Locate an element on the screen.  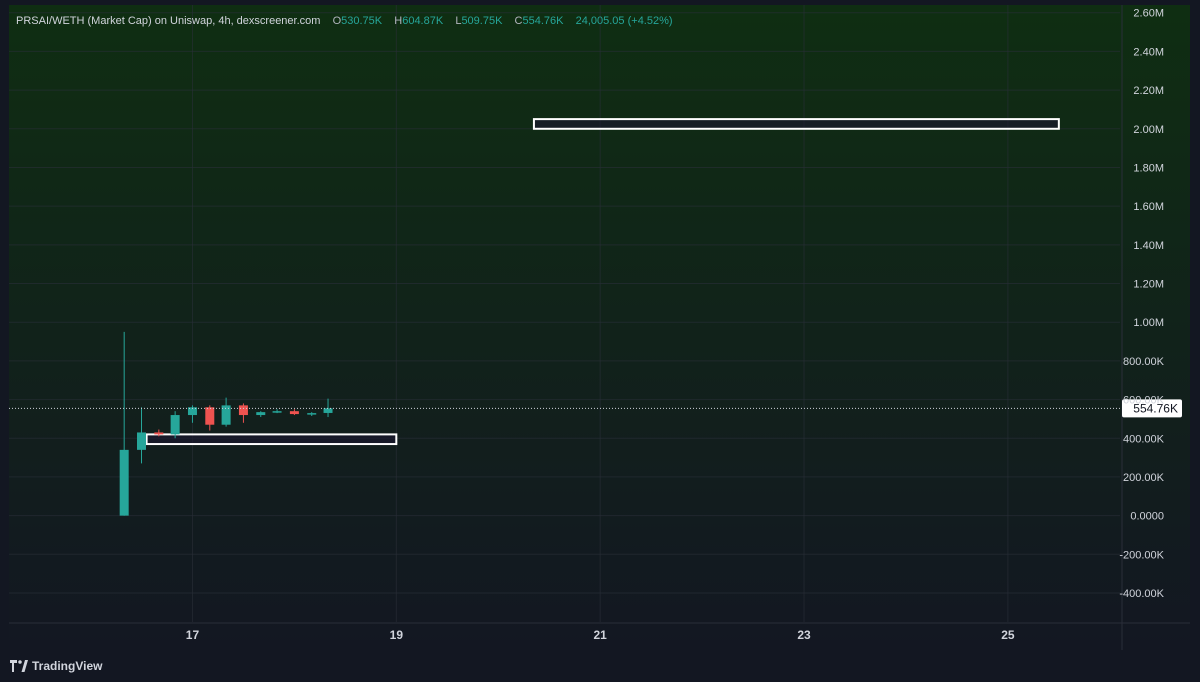
tradingview-branding: TradingView is located at coordinates (56, 666).